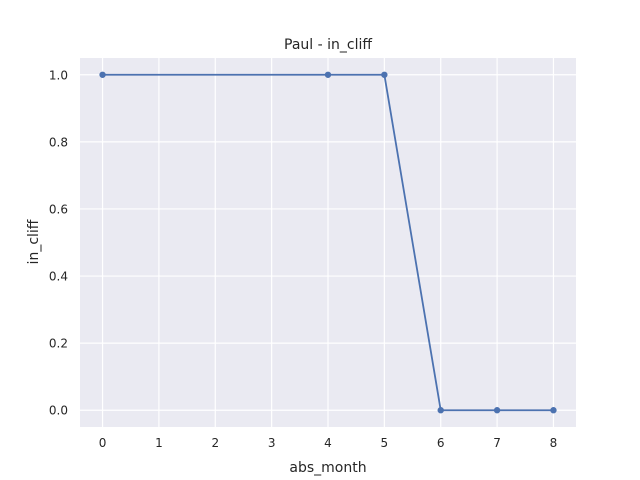  I want to click on y-tick-label: 0.2, so click(58, 344).